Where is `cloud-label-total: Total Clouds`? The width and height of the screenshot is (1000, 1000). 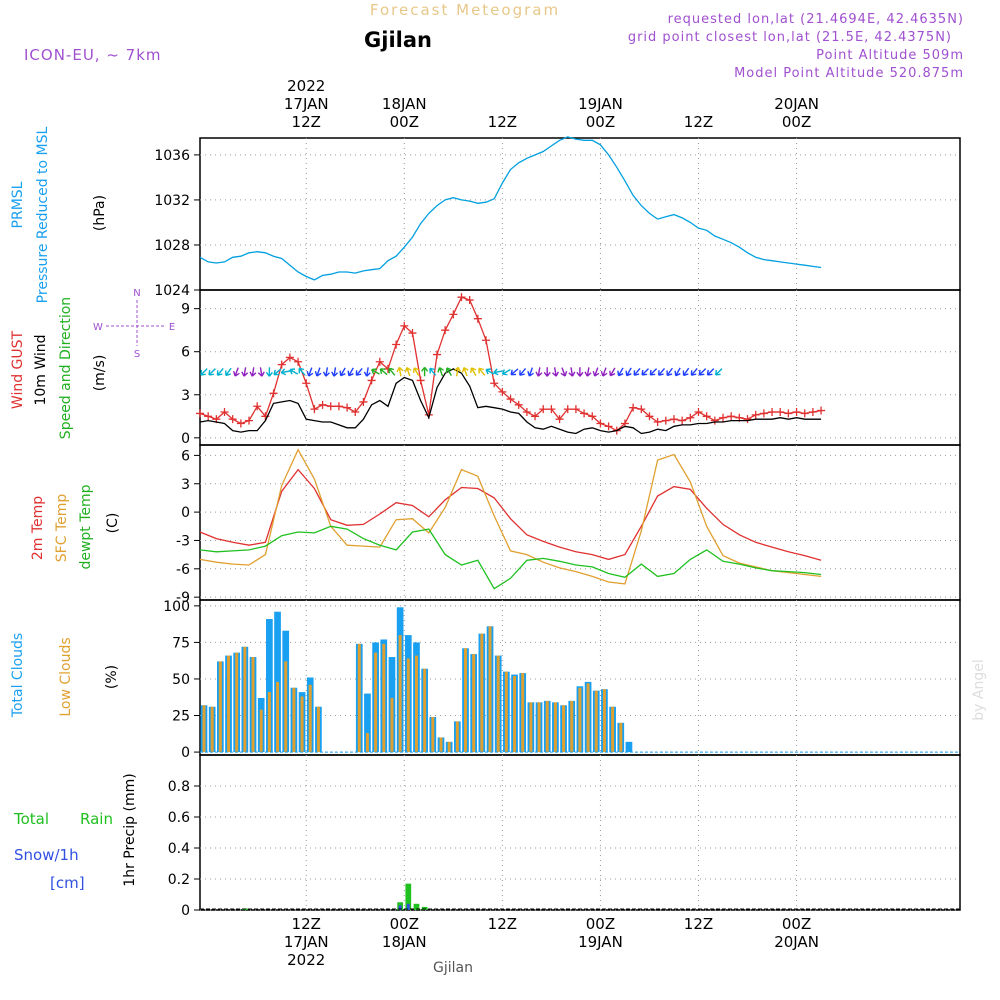 cloud-label-total: Total Clouds is located at coordinates (18, 675).